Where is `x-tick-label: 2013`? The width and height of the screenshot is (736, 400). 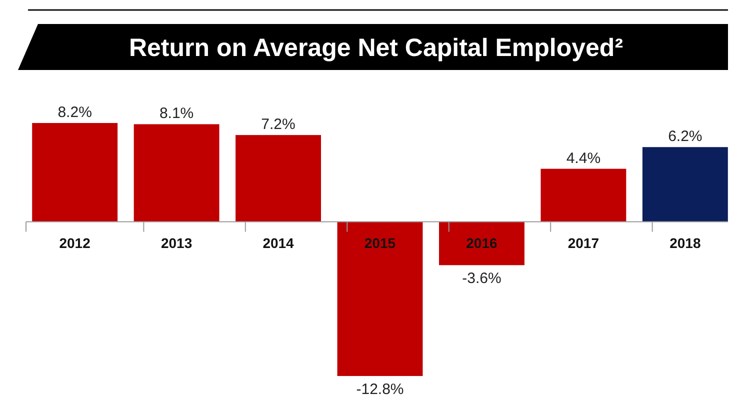
x-tick-label: 2013 is located at coordinates (176, 242).